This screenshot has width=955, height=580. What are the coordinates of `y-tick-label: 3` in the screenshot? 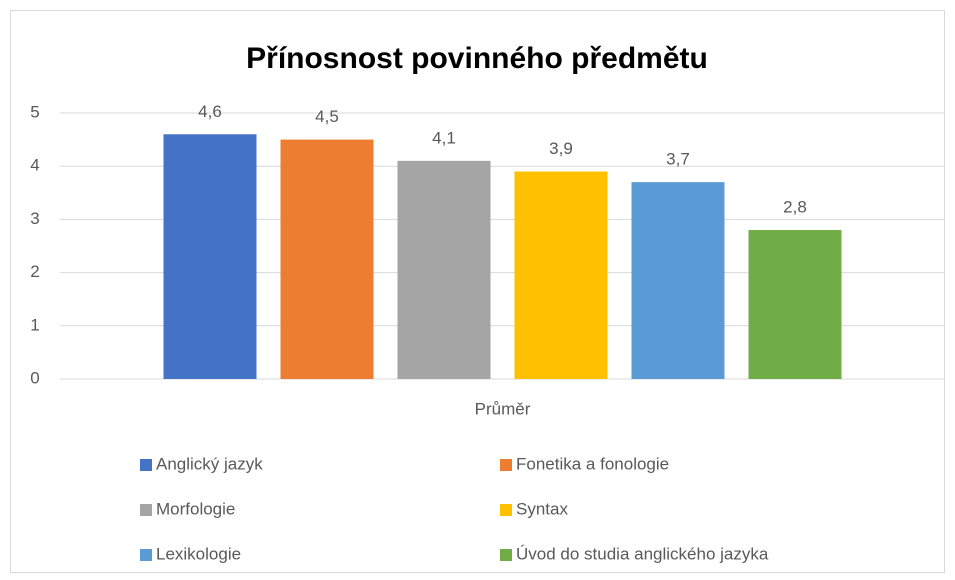 It's located at (34, 218).